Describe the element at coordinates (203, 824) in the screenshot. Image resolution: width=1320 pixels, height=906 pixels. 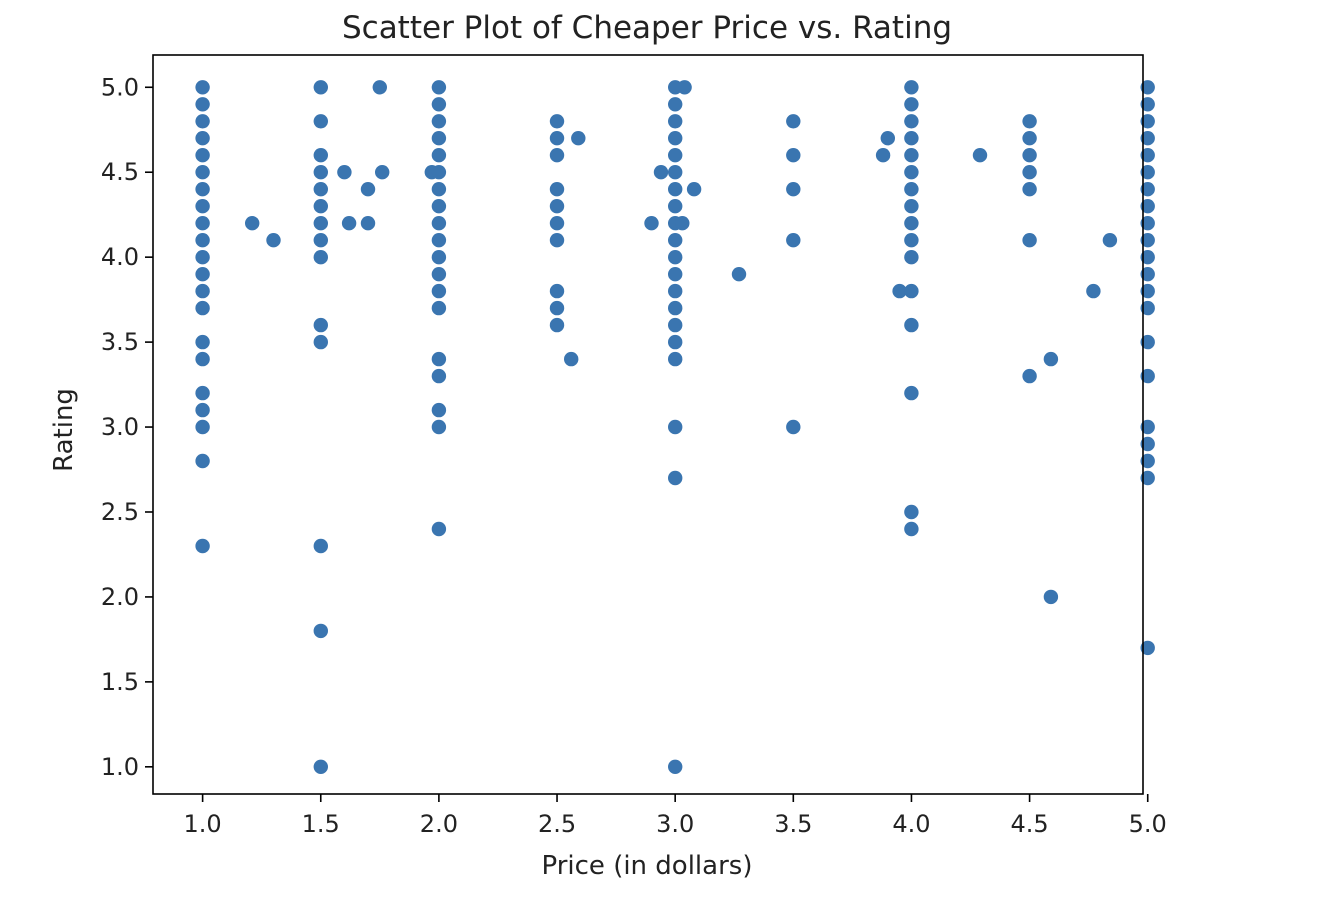
I see `x-tick-label: 1.0` at that location.